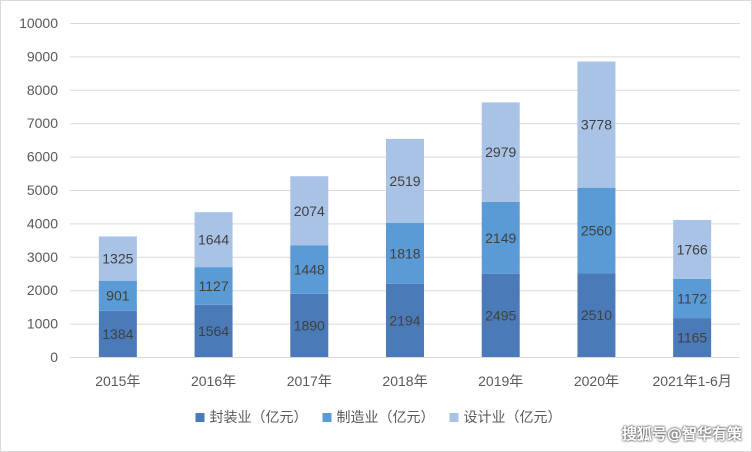  I want to click on legend: 封装业（亿元） 制造业（亿元） 设计业（亿元）, so click(378, 417).